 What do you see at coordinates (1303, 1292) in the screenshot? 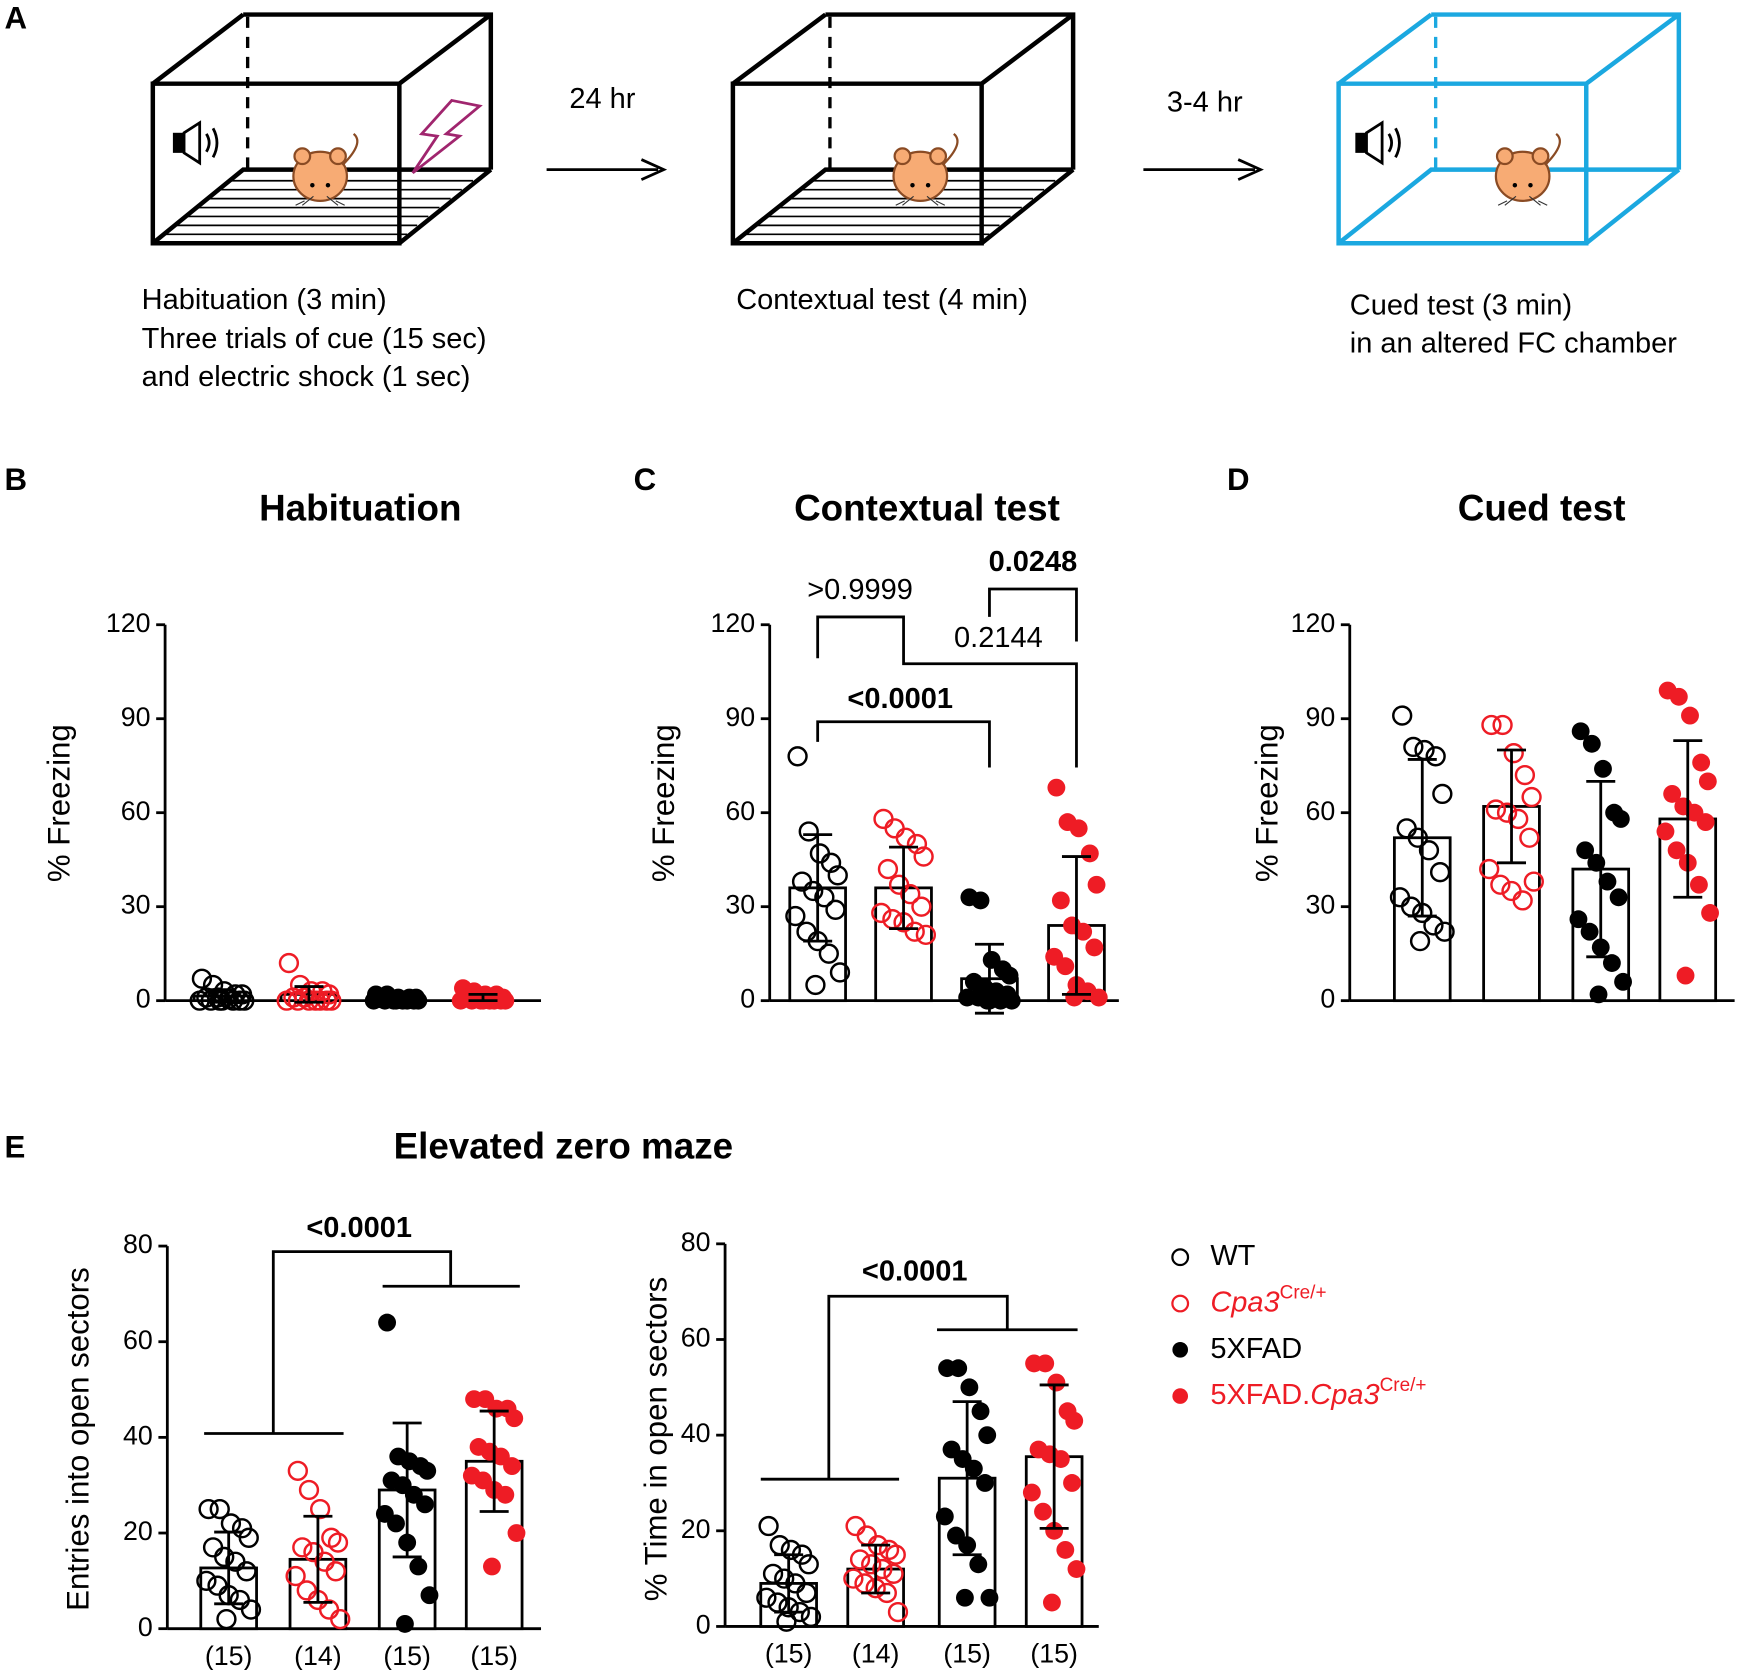
I see `legend-text: Cre/+` at bounding box center [1303, 1292].